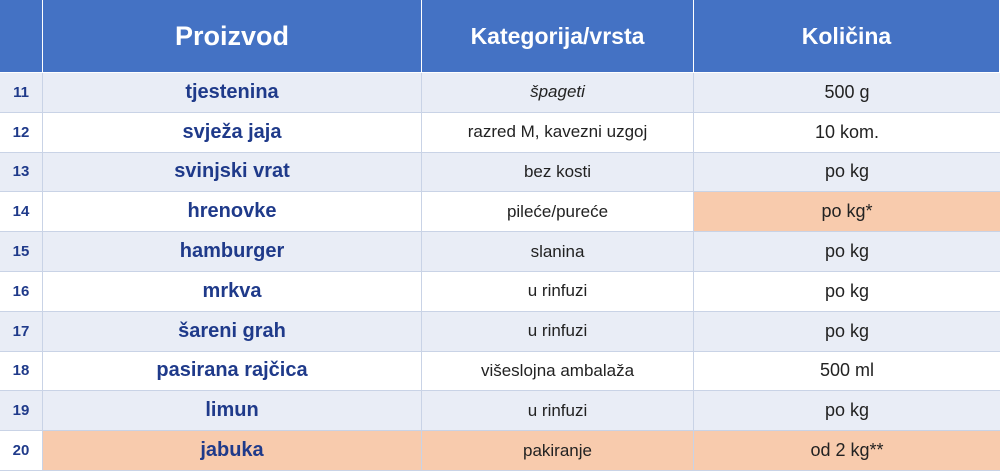 This screenshot has height=471, width=1000. I want to click on table-row: 15 hamburger slanina po kg, so click(500, 252).